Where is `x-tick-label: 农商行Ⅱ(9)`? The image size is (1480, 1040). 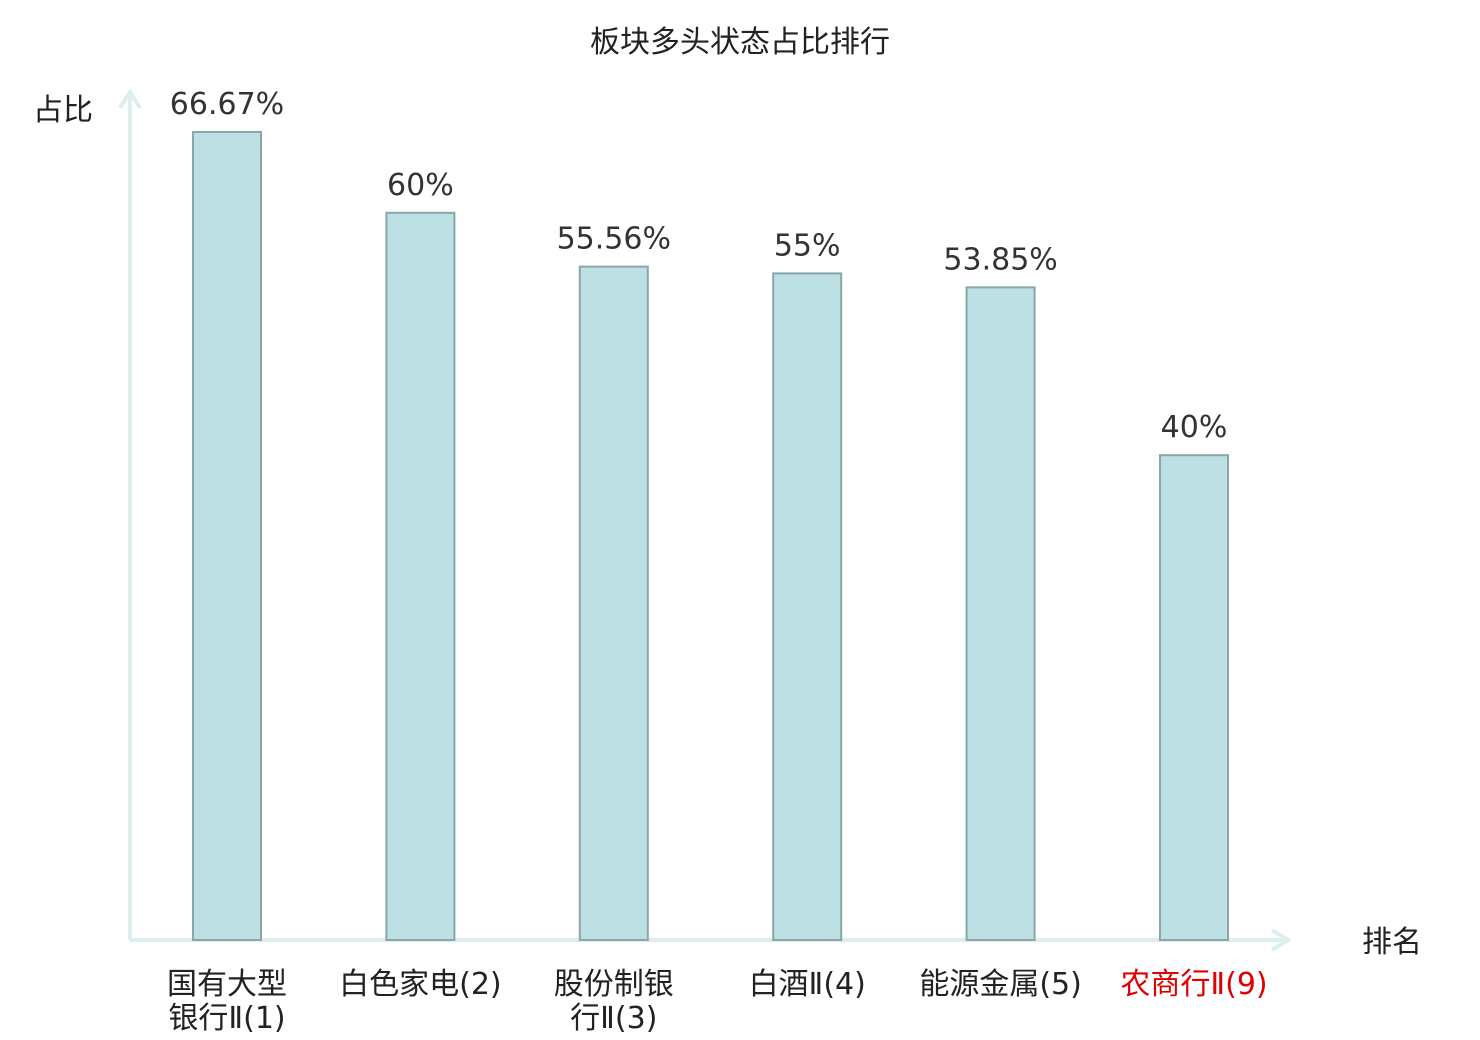 x-tick-label: 农商行Ⅱ(9) is located at coordinates (1193, 984).